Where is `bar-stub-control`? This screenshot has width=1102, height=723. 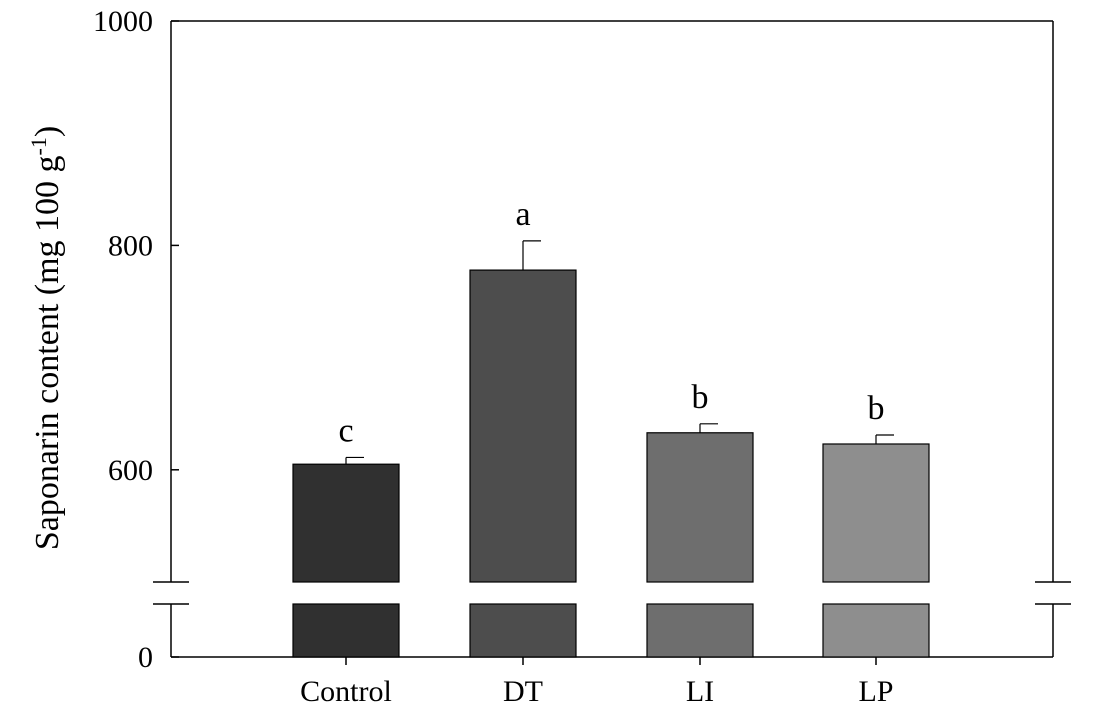
bar-stub-control is located at coordinates (346, 630).